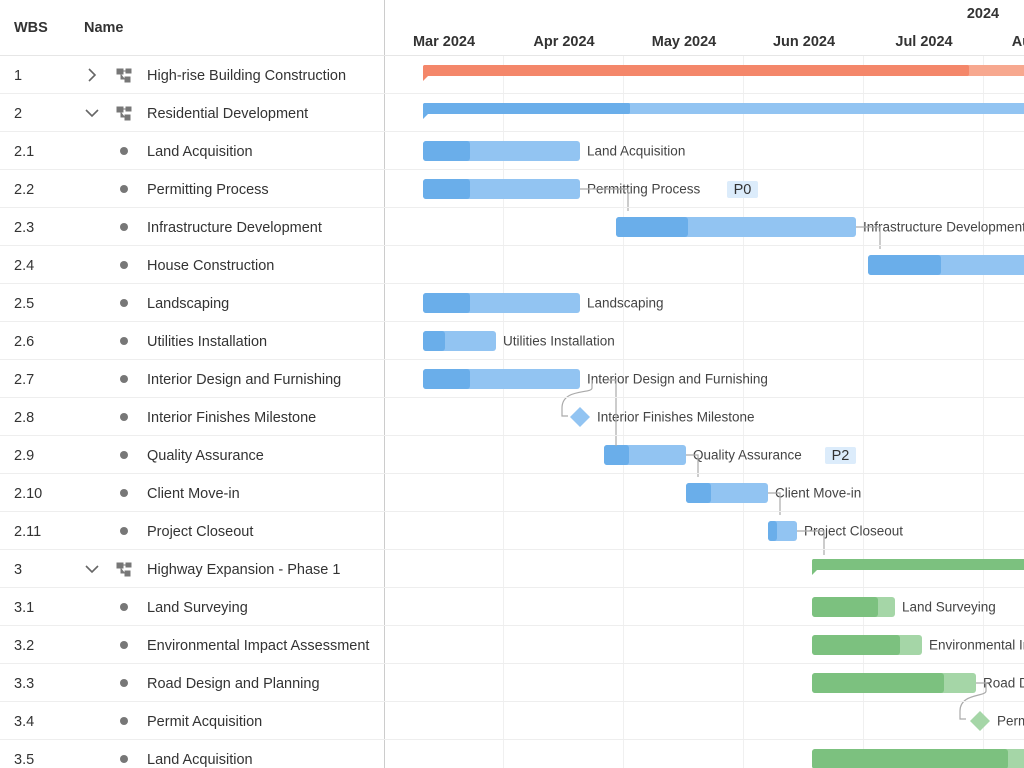 Image resolution: width=1024 pixels, height=768 pixels. What do you see at coordinates (31, 28) in the screenshot?
I see `column-header: WBS` at bounding box center [31, 28].